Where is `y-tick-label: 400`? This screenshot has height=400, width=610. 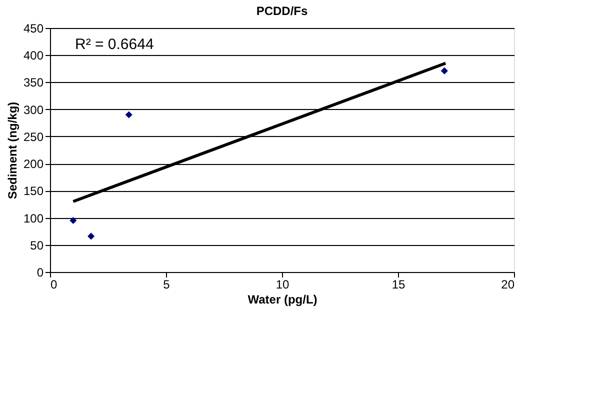 y-tick-label: 400 is located at coordinates (33, 55).